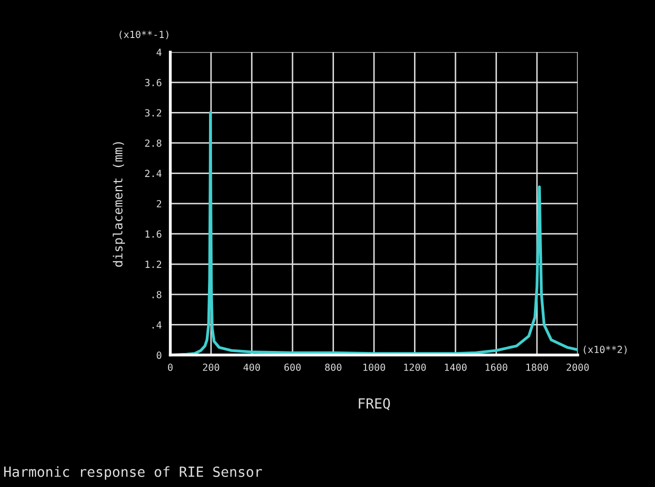 This screenshot has width=655, height=487. What do you see at coordinates (170, 367) in the screenshot?
I see `x-tick-label: 0` at bounding box center [170, 367].